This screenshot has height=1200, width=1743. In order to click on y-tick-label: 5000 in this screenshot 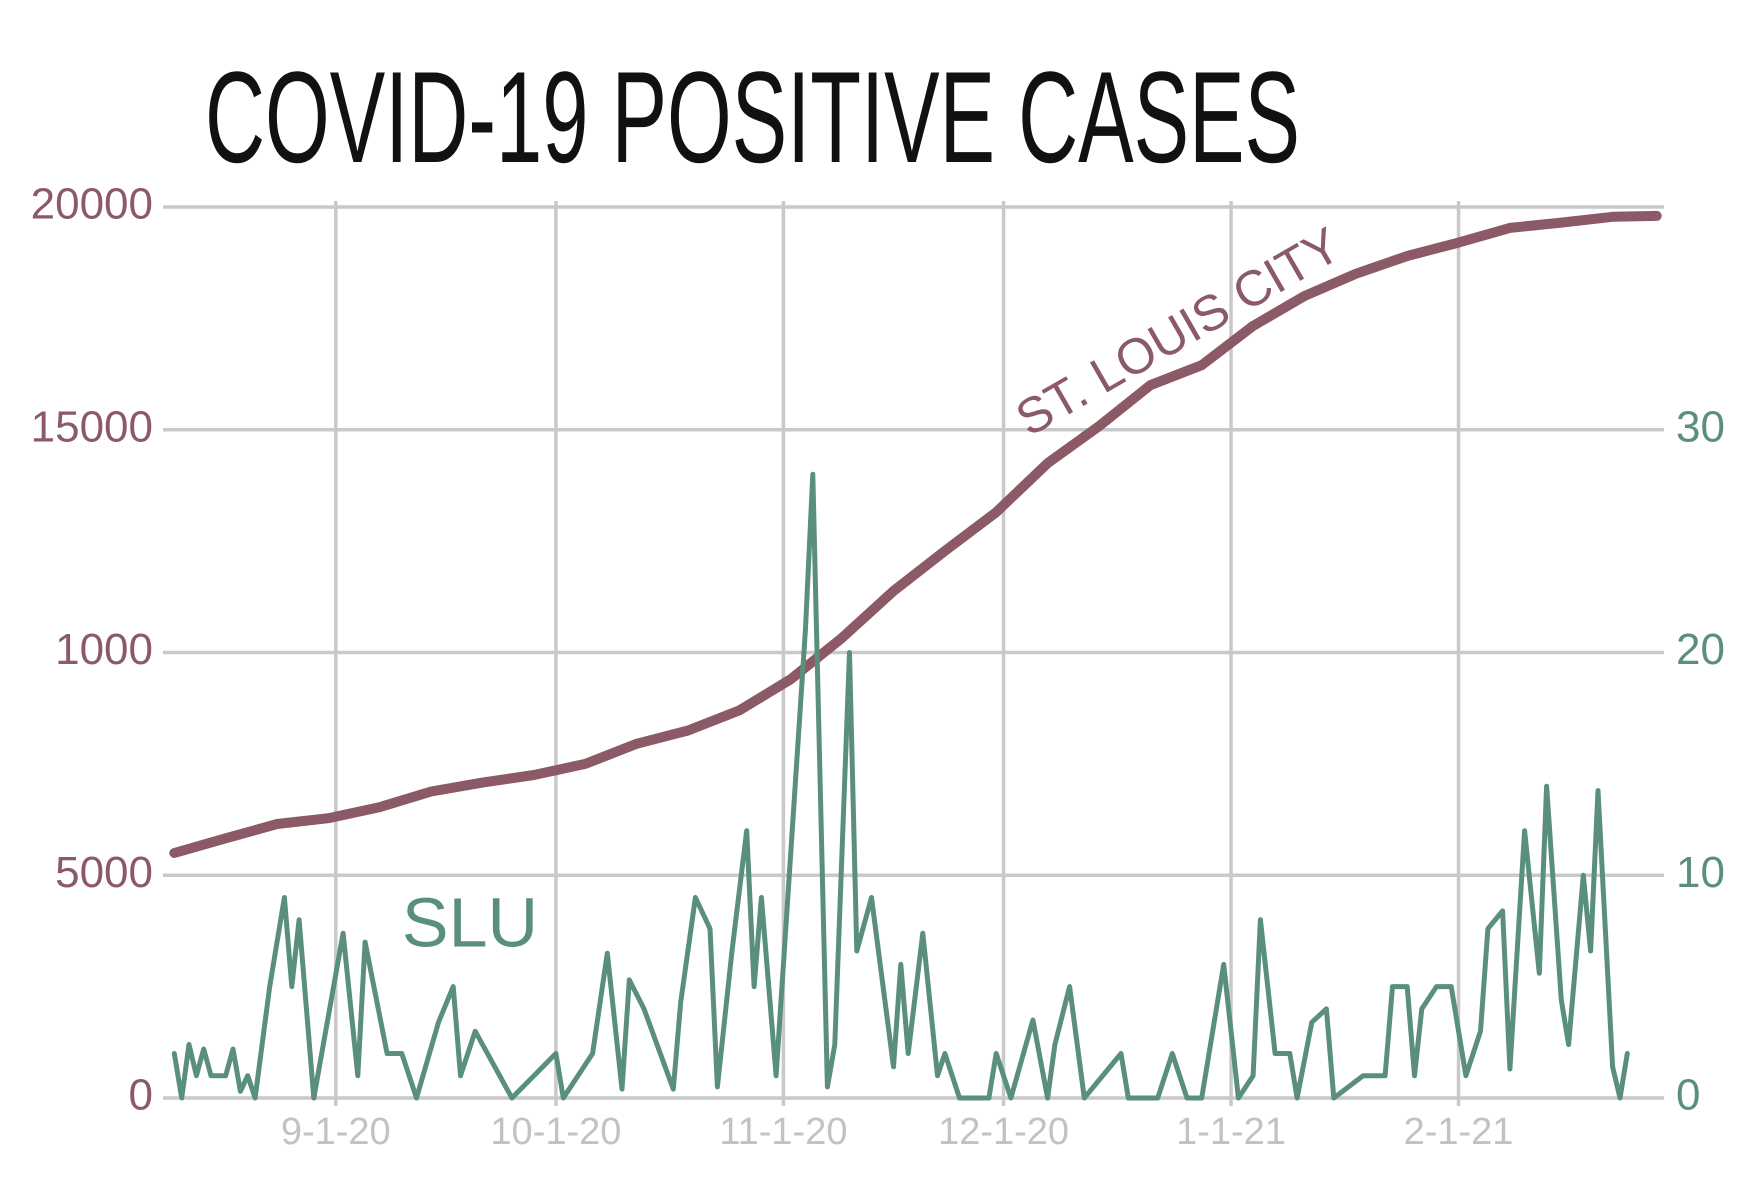, I will do `click(104, 872)`.